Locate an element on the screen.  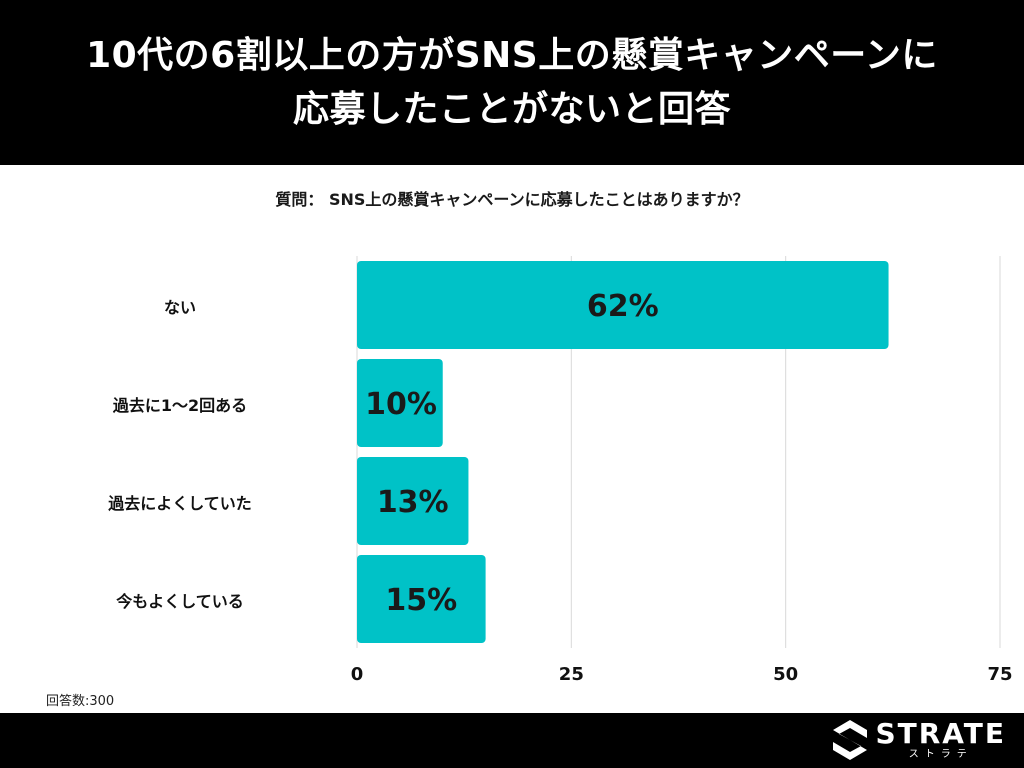
category-label-0: ない is located at coordinates (179, 307).